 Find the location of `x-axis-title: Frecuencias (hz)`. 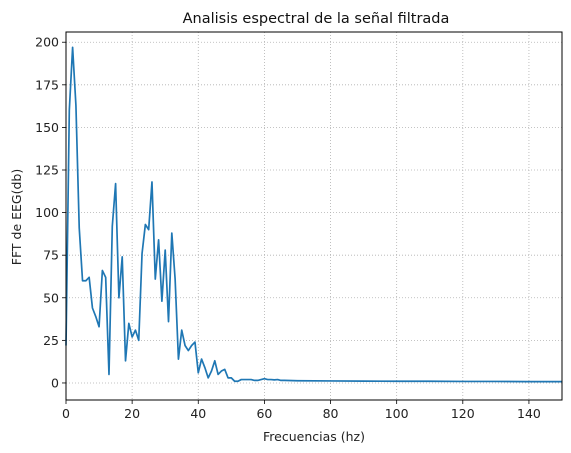

x-axis-title: Frecuencias (hz) is located at coordinates (314, 436).